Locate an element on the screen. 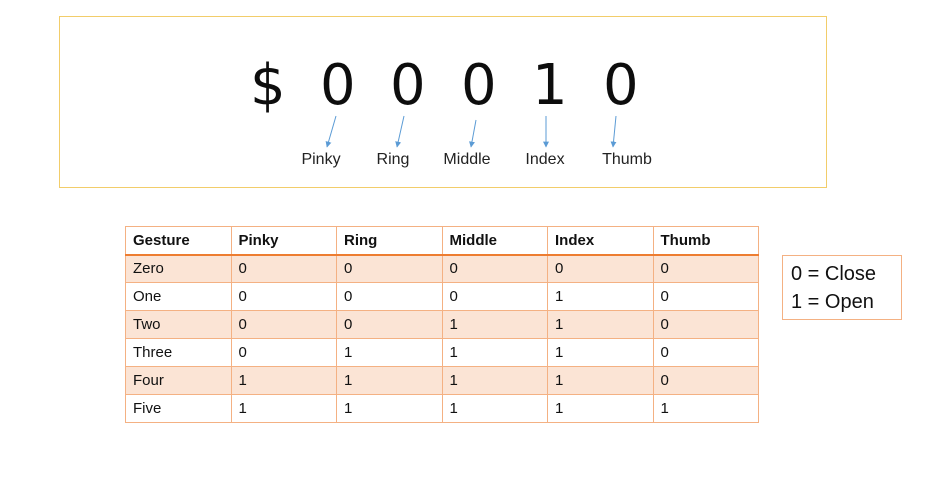  arrow-ring is located at coordinates (400, 131).